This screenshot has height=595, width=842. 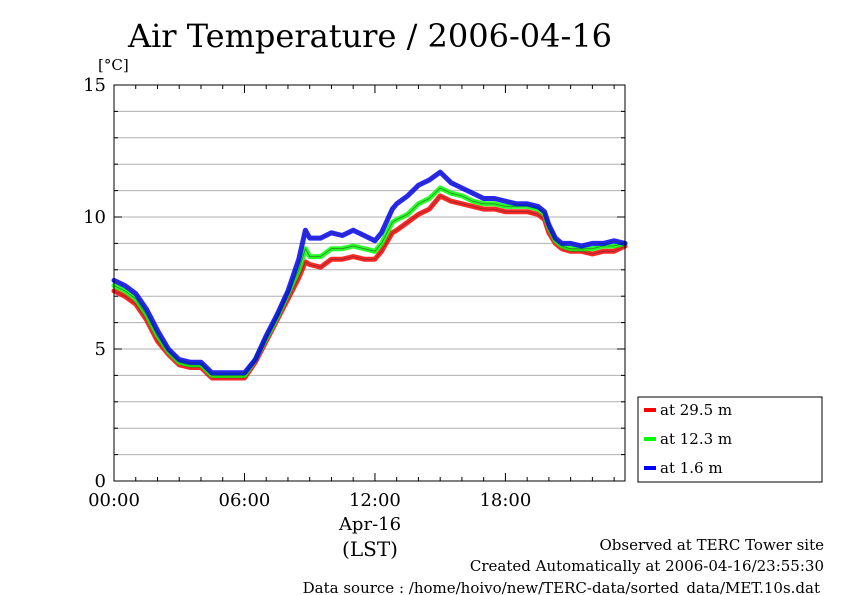 What do you see at coordinates (114, 500) in the screenshot?
I see `x-tick-label: 00:00` at bounding box center [114, 500].